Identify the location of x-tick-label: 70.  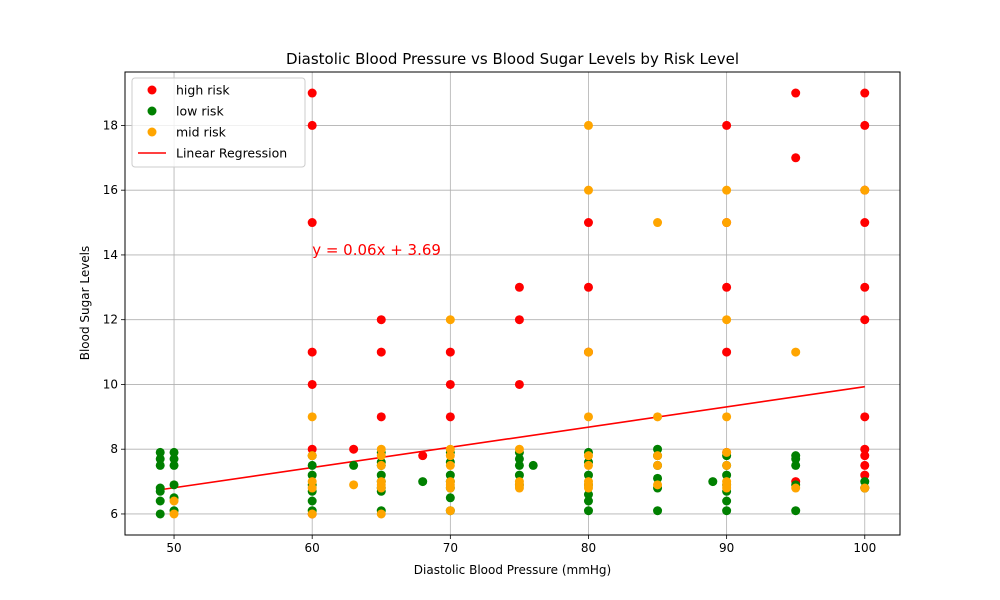
(450, 548).